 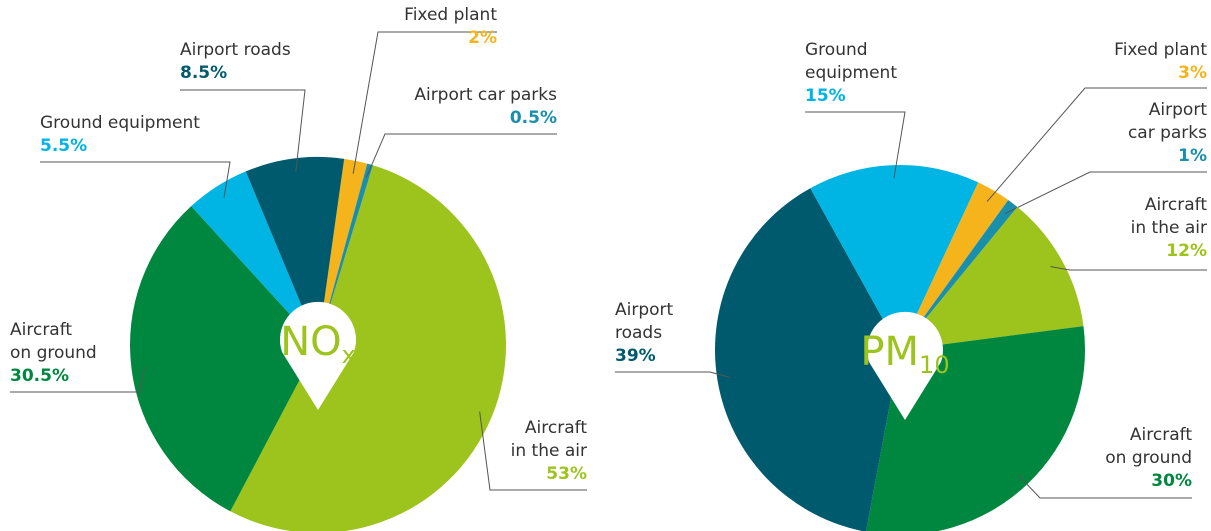 I want to click on label-line: equipment, so click(x=851, y=73).